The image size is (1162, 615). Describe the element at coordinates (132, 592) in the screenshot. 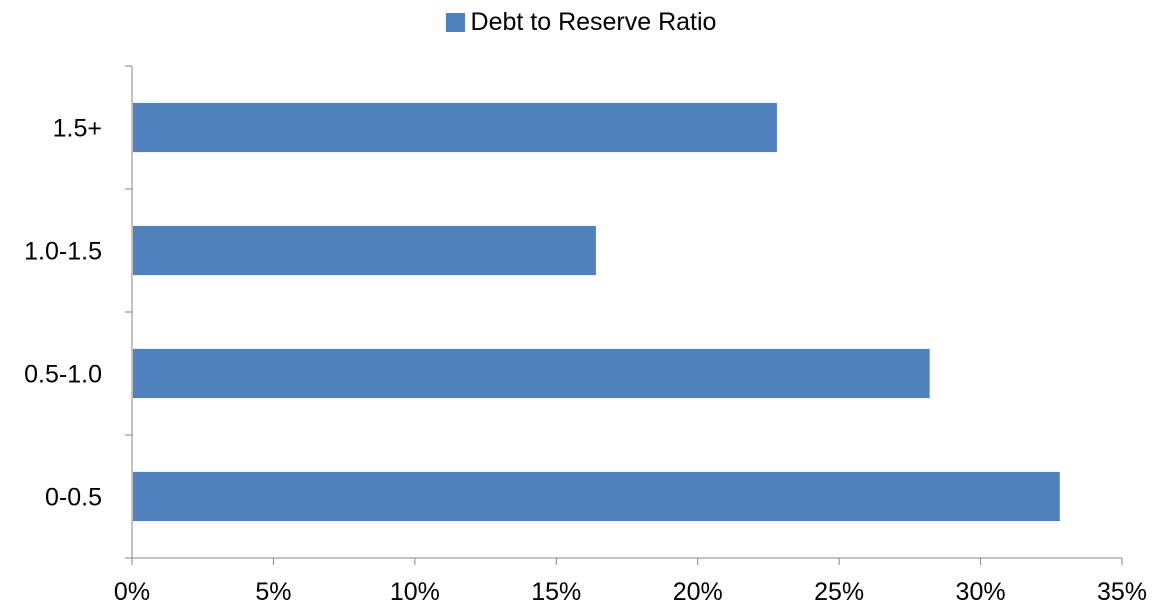

I see `x-tick-label: 0%` at that location.